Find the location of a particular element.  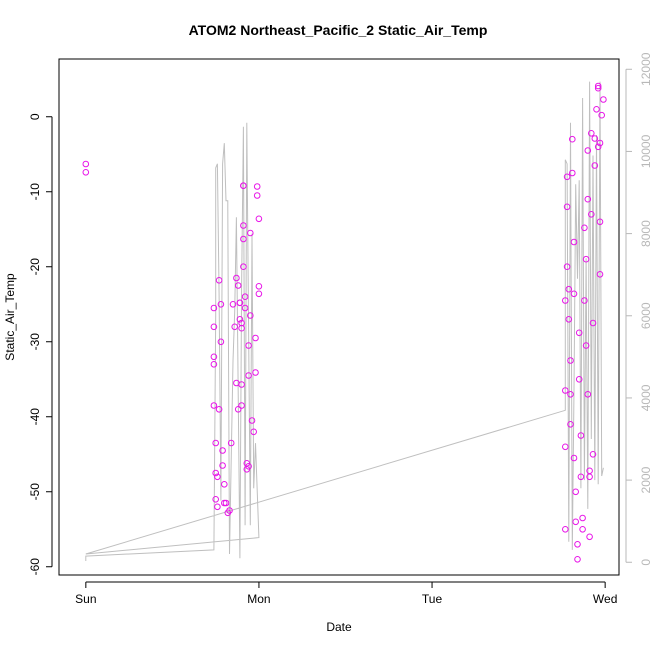

x-tick-label: Wed is located at coordinates (605, 599).